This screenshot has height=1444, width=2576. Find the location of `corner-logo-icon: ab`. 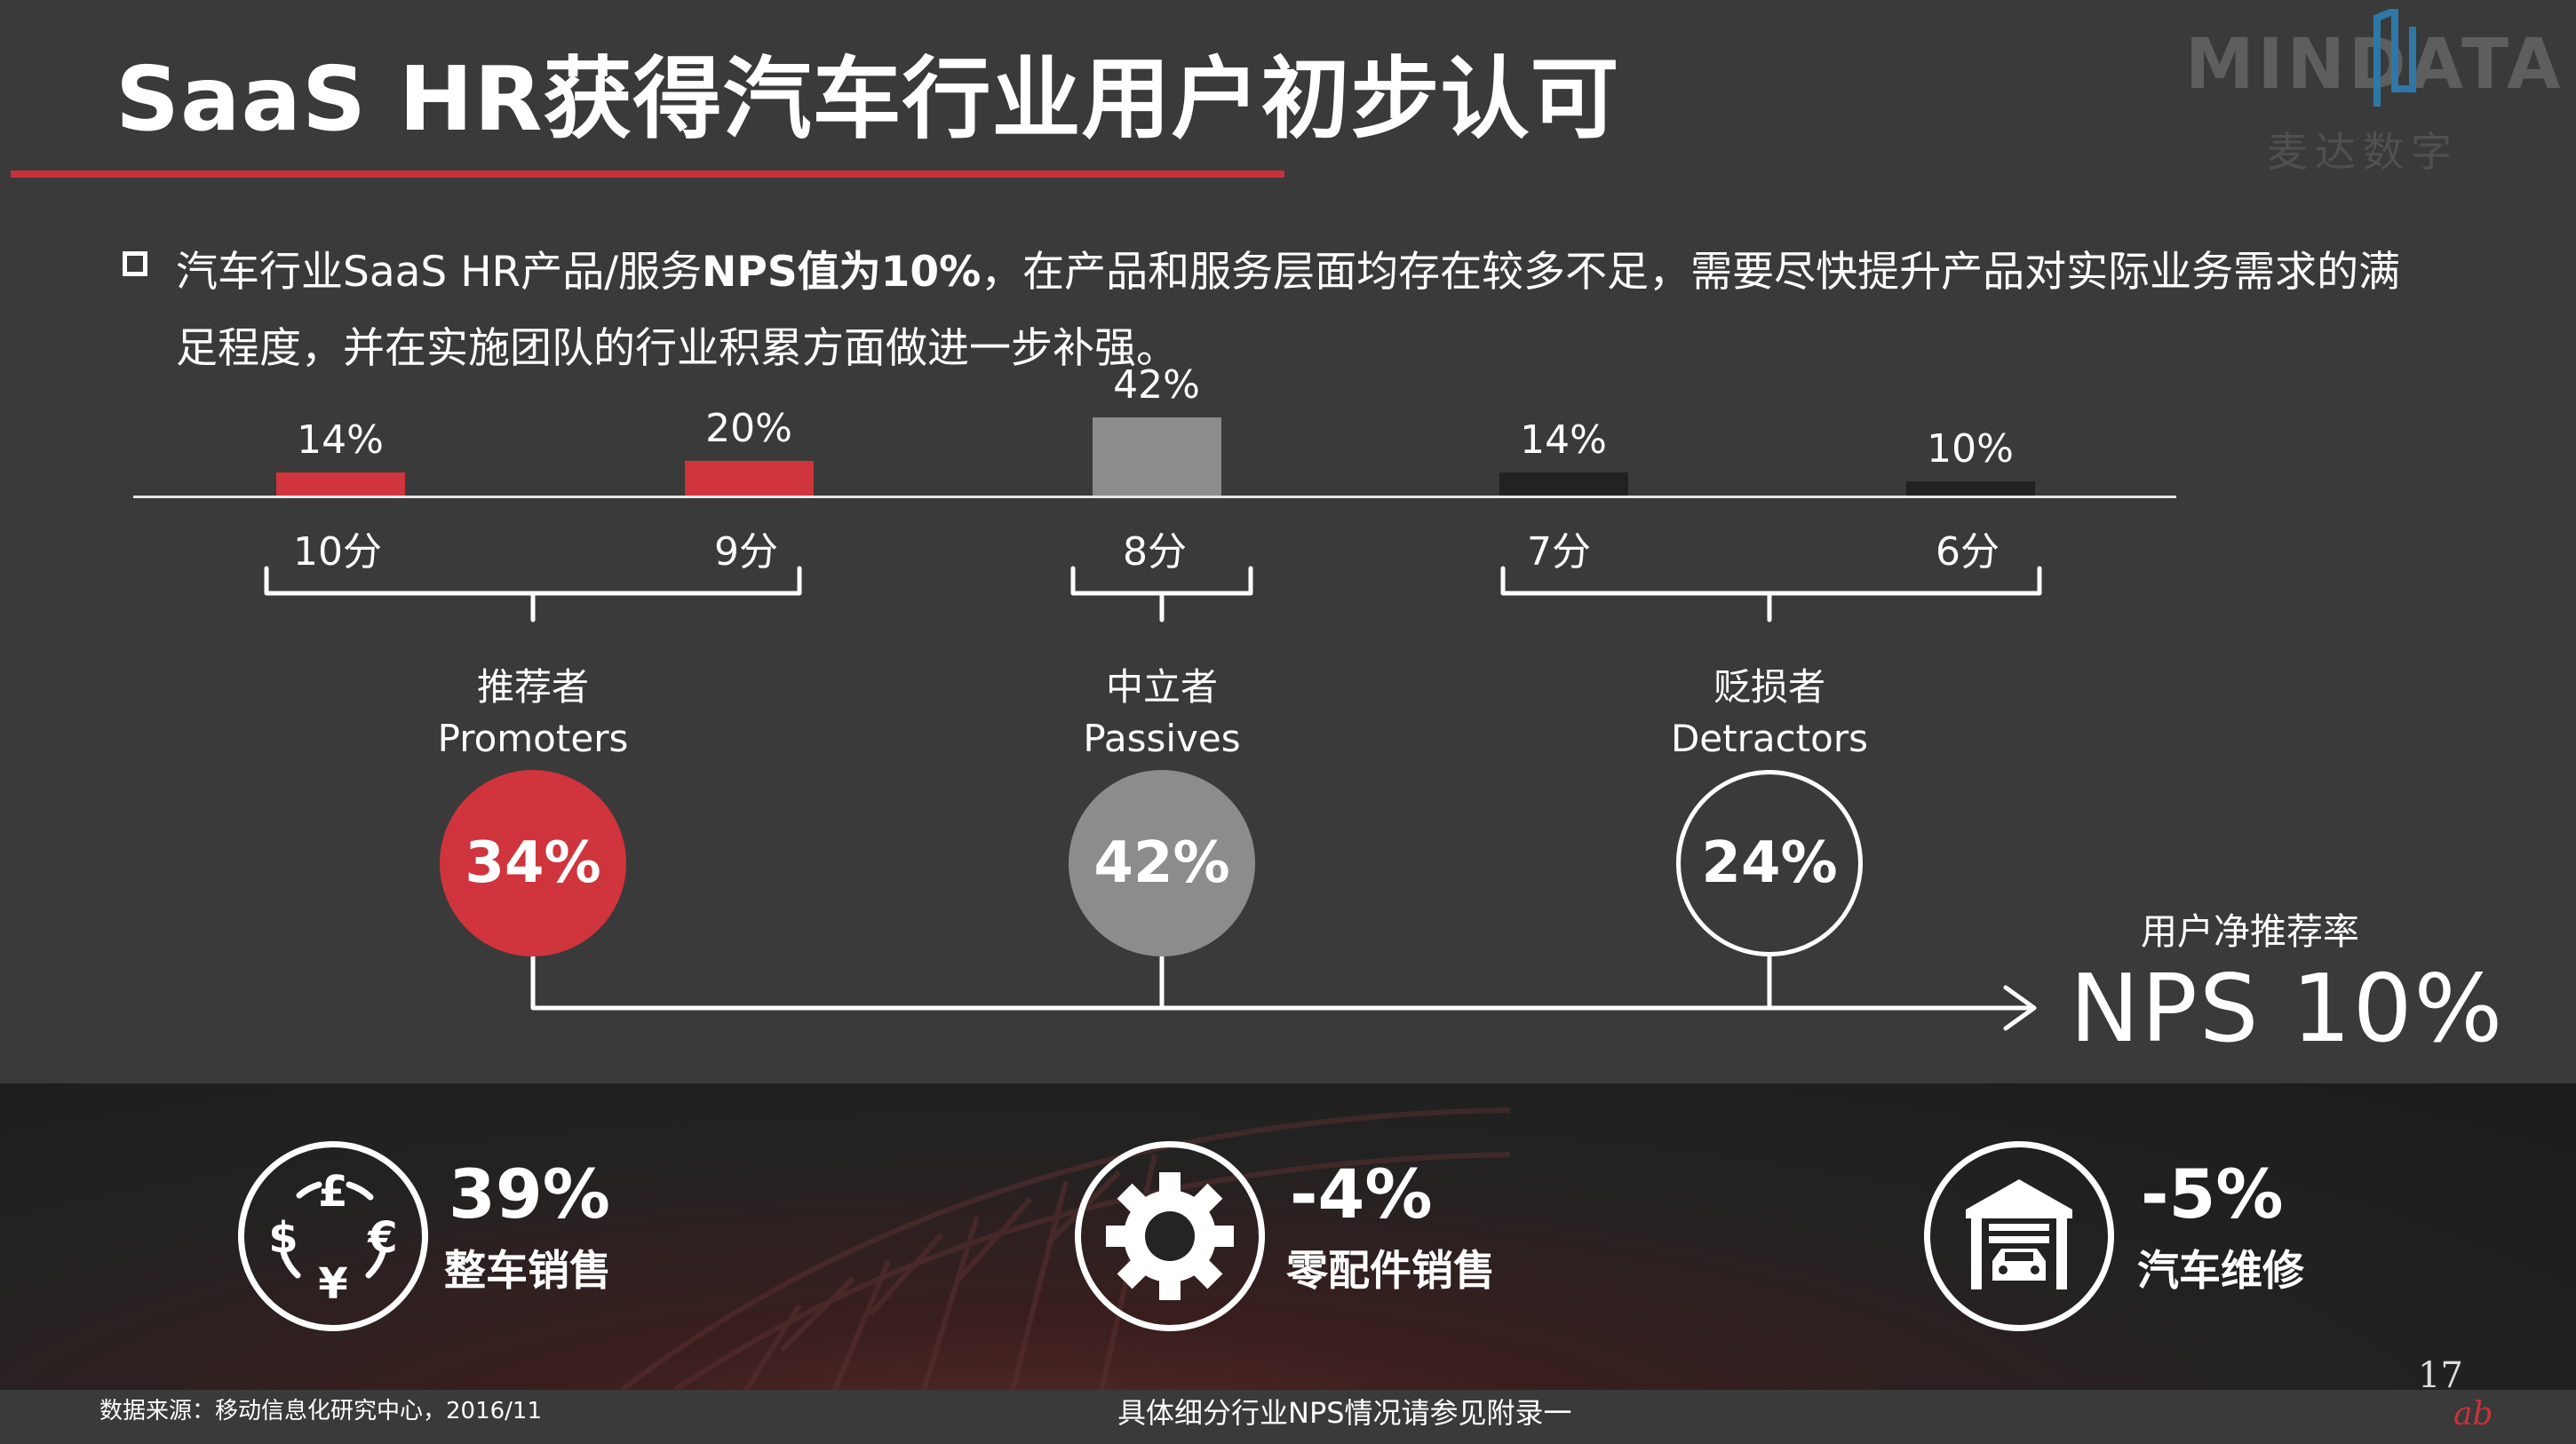

corner-logo-icon: ab is located at coordinates (2473, 1414).